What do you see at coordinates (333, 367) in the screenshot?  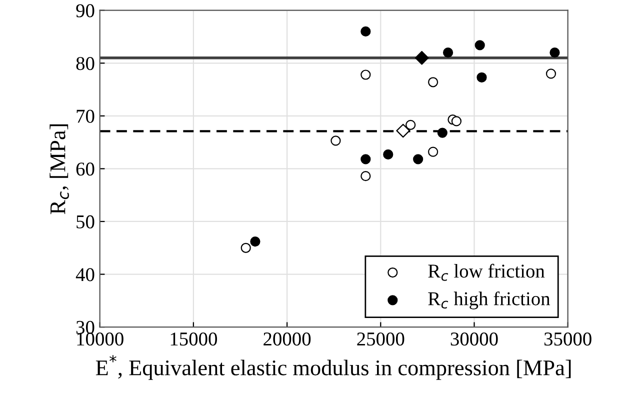 I see `x-axis-title: E$^{*}$, Equivalent elastic modulus in compression [MPa]` at bounding box center [333, 367].